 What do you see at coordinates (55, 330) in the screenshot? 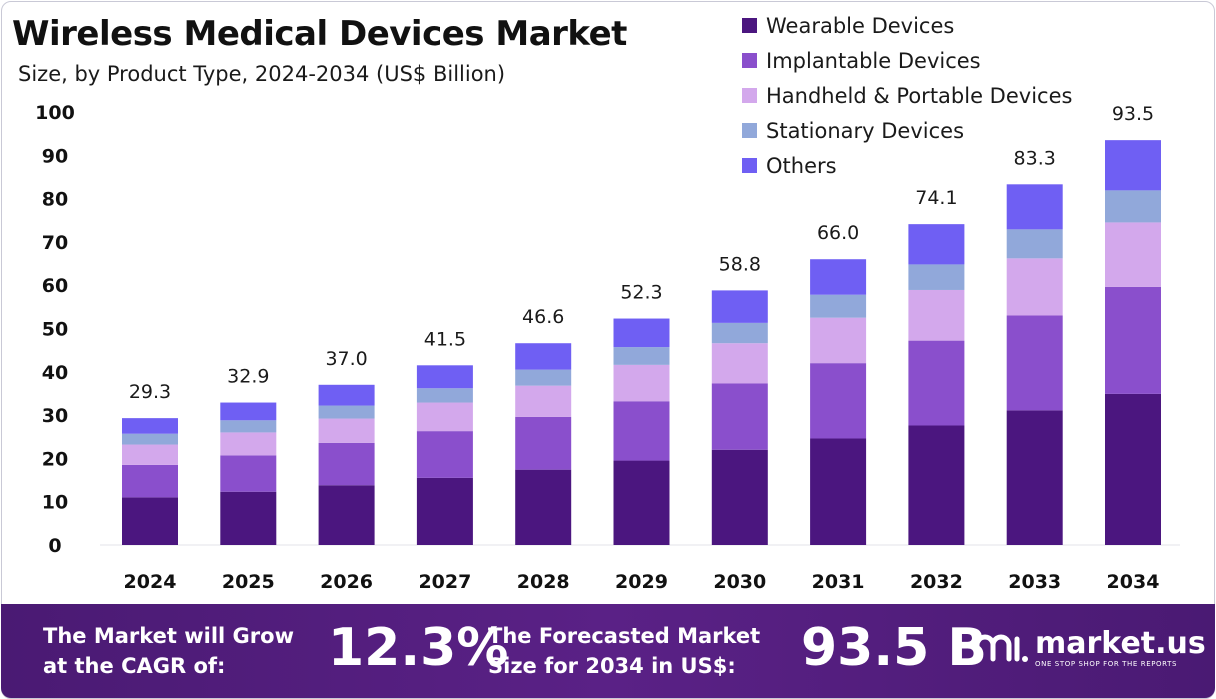
I see `y-tick-label: 50` at bounding box center [55, 330].